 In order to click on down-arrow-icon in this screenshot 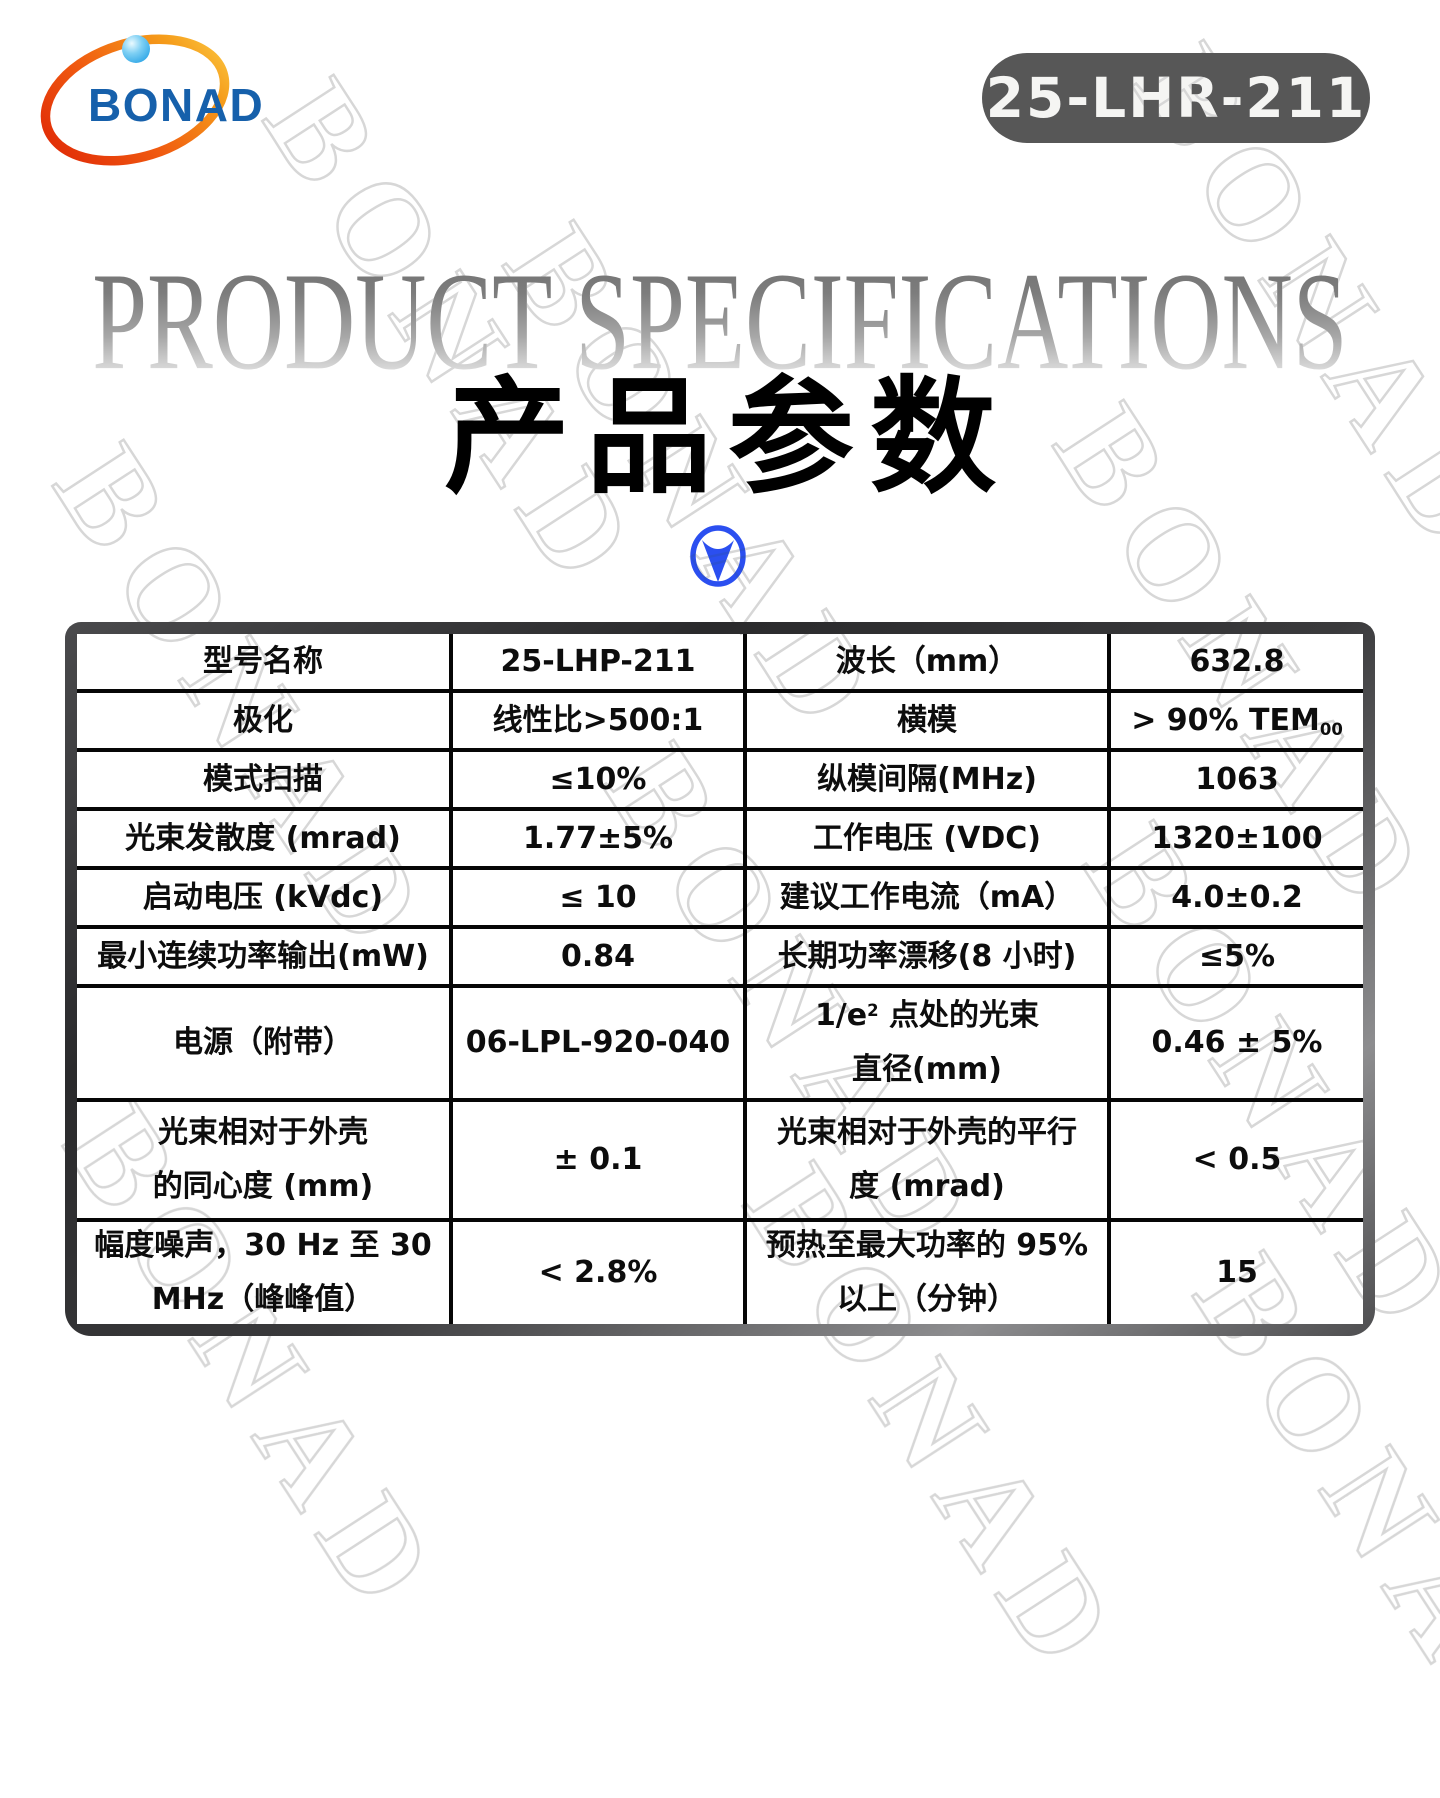, I will do `click(718, 557)`.